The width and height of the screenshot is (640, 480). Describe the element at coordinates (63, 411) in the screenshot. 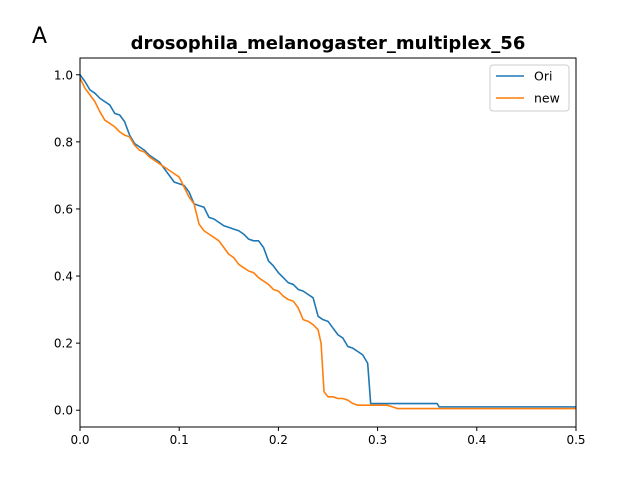

I see `y-tick-label: 0.0` at that location.